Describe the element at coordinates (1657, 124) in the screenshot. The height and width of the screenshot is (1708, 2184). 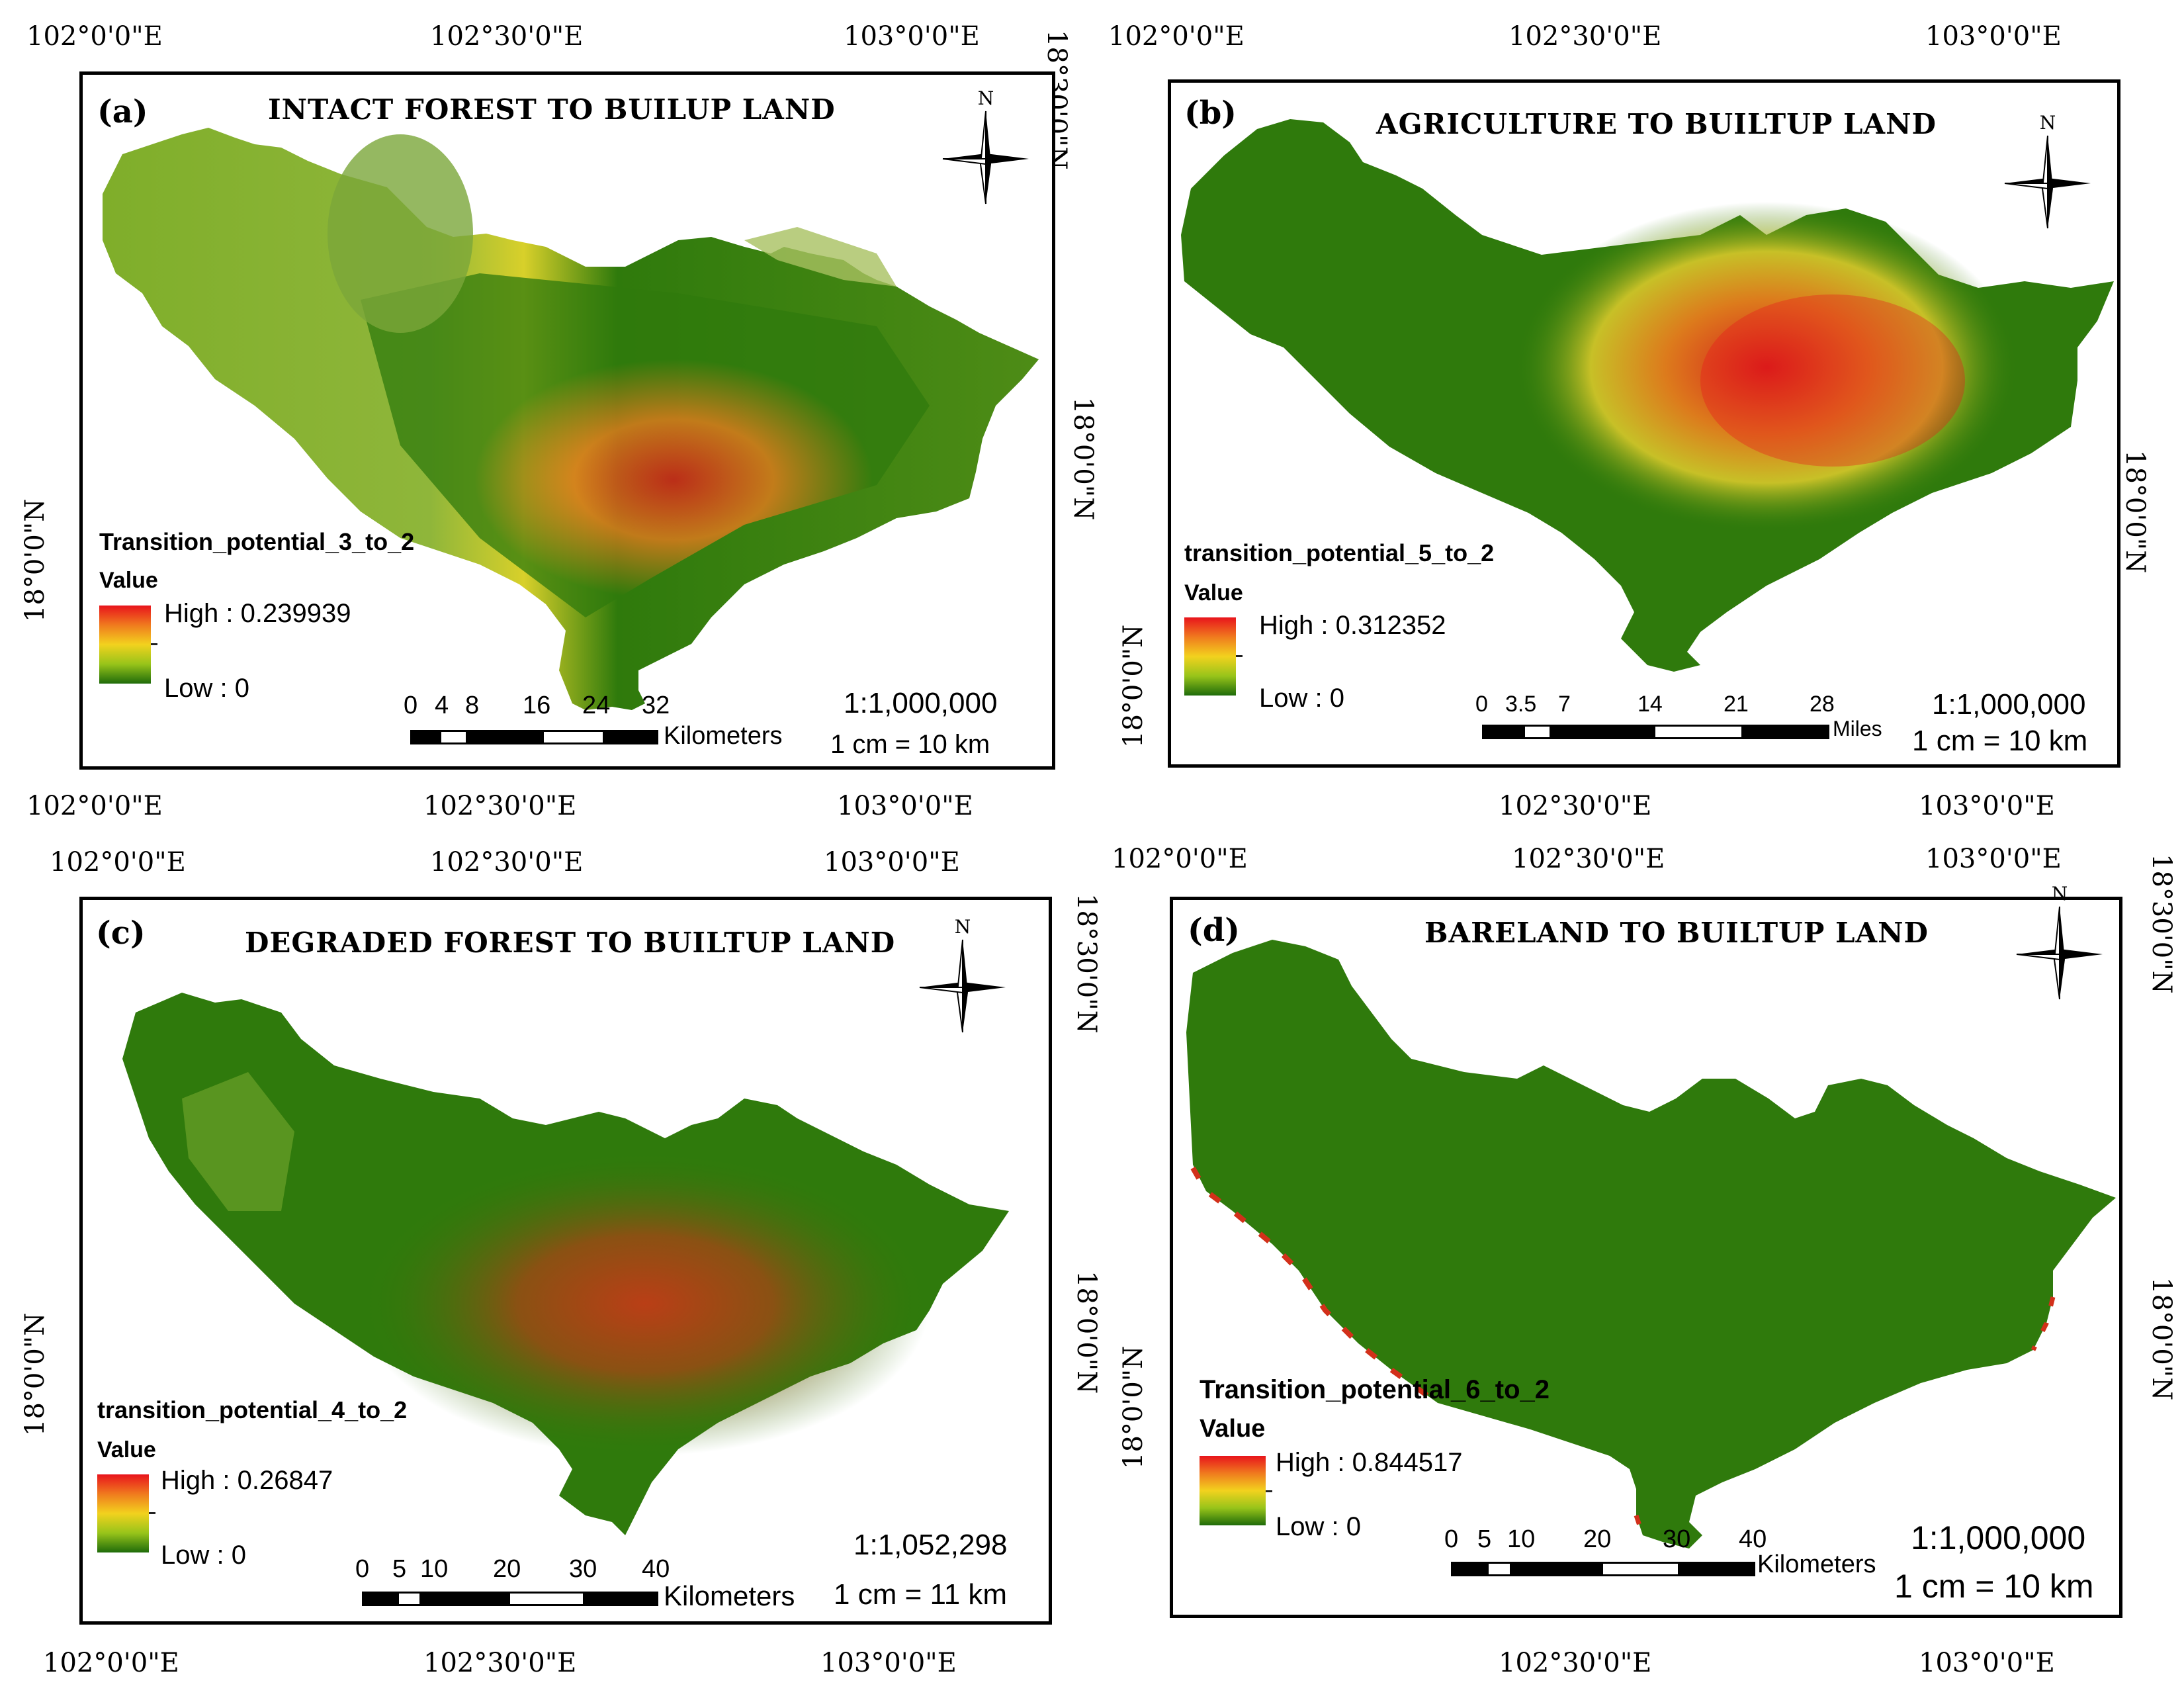
I see `panel-title: AGRICULTURE TO BUILTUP LAND` at that location.